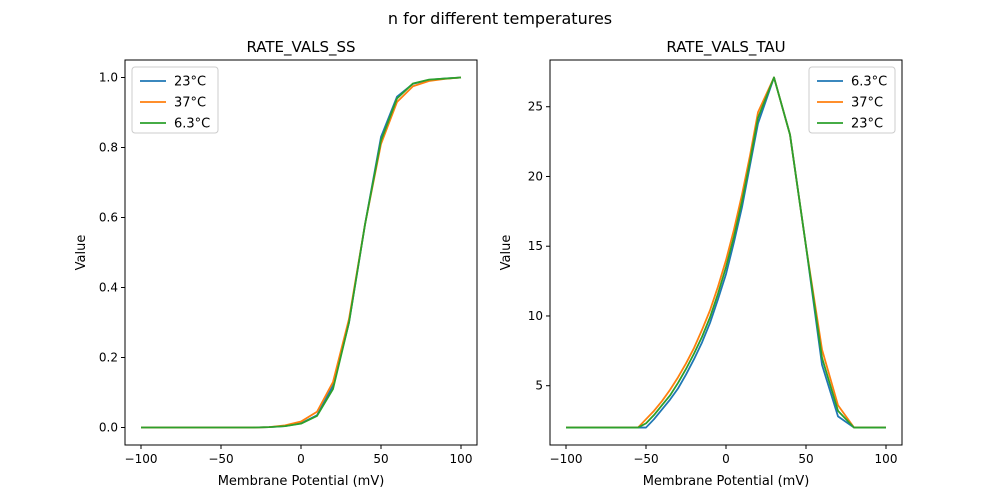 The image size is (1000, 500). I want to click on chart-2-x-tick-label: 50, so click(805, 459).